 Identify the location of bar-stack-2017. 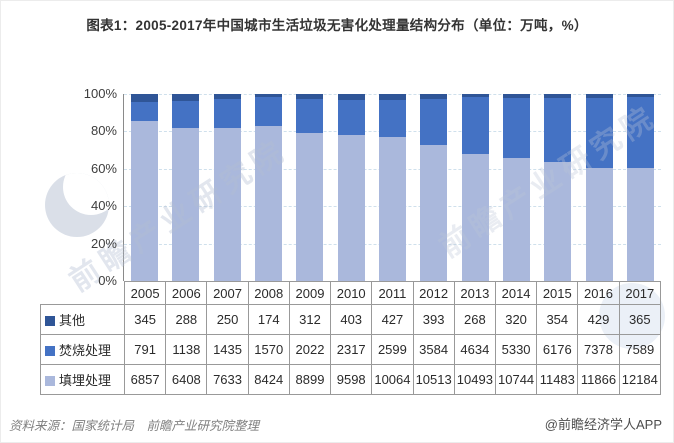
(640, 187).